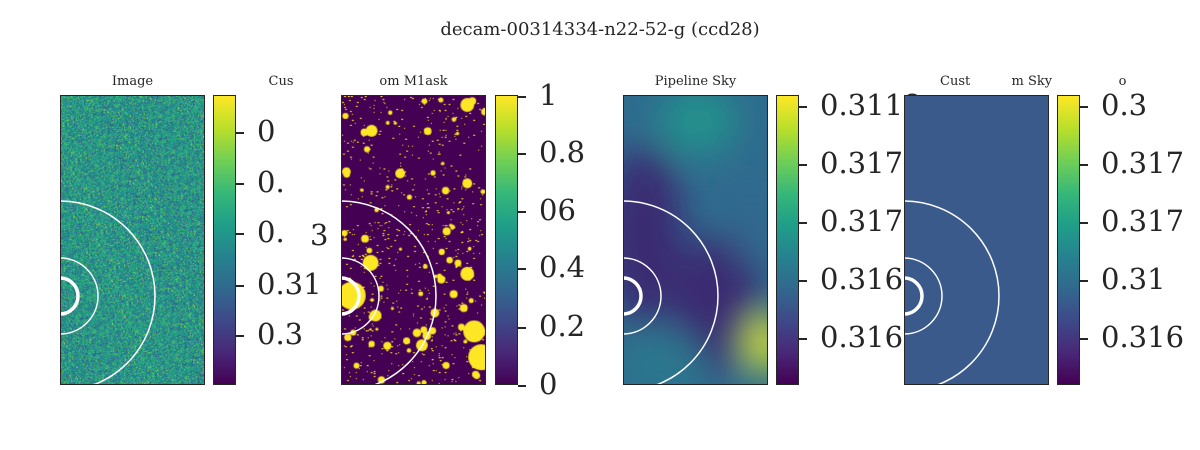 Image resolution: width=1200 pixels, height=450 pixels. Describe the element at coordinates (1122, 81) in the screenshot. I see `panel-title-extra: o` at that location.